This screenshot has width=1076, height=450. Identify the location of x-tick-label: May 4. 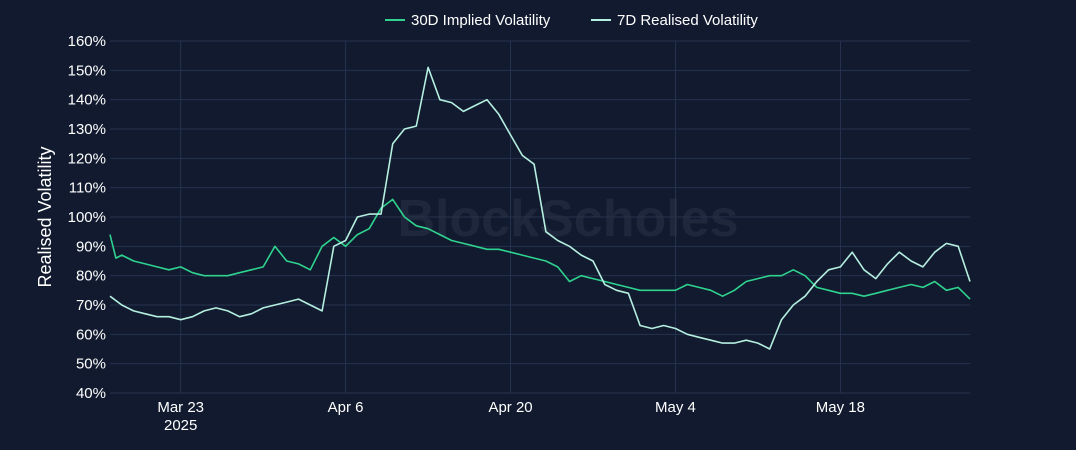
(675, 407).